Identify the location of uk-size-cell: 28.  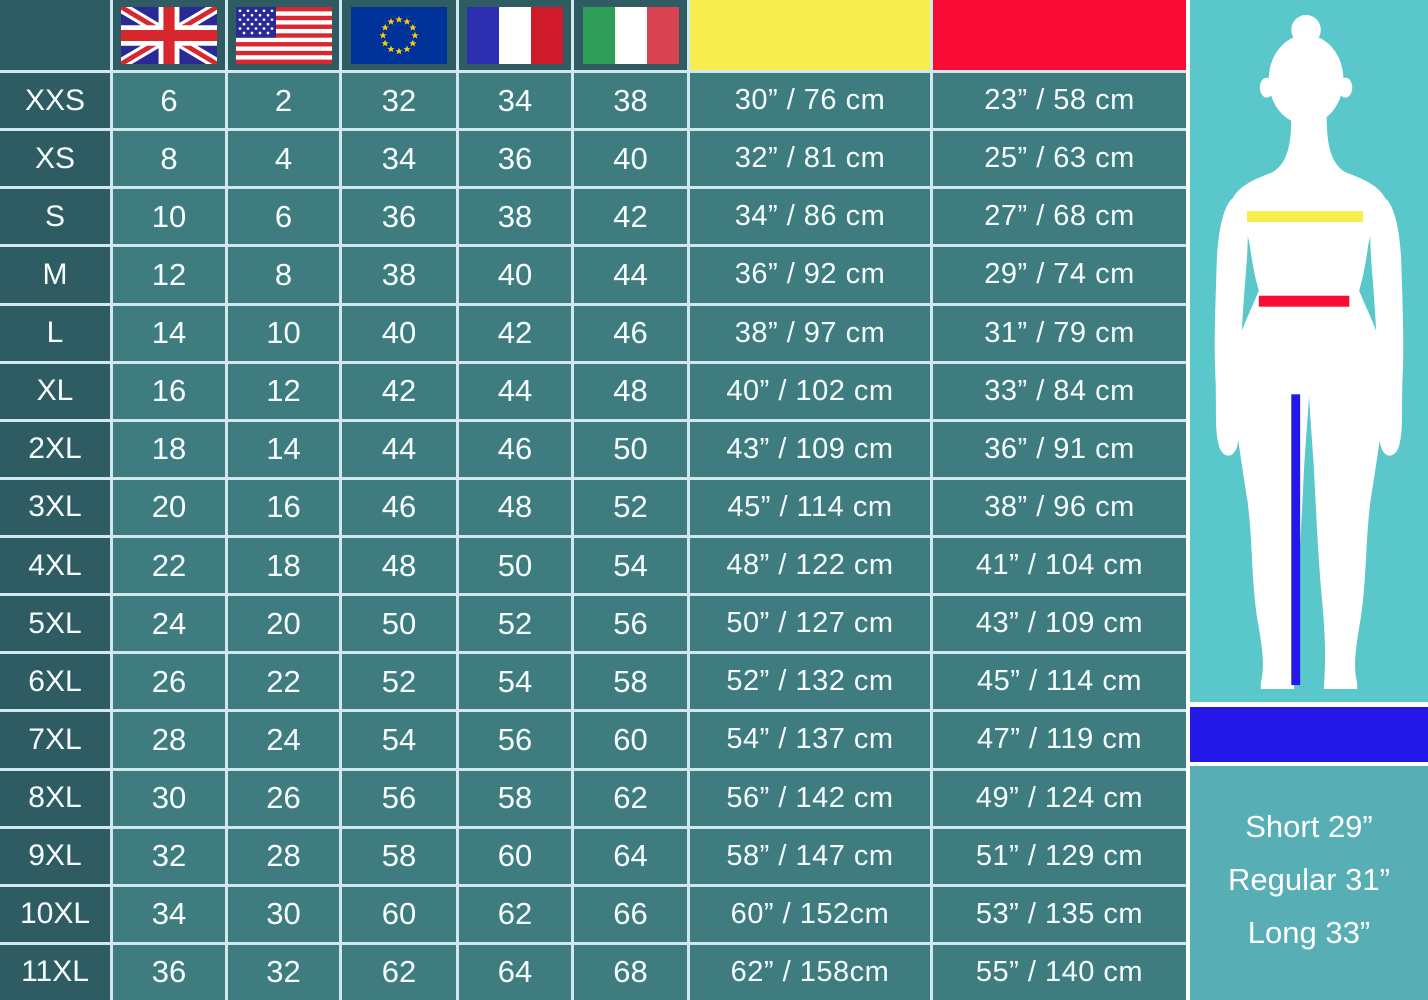
(169, 740).